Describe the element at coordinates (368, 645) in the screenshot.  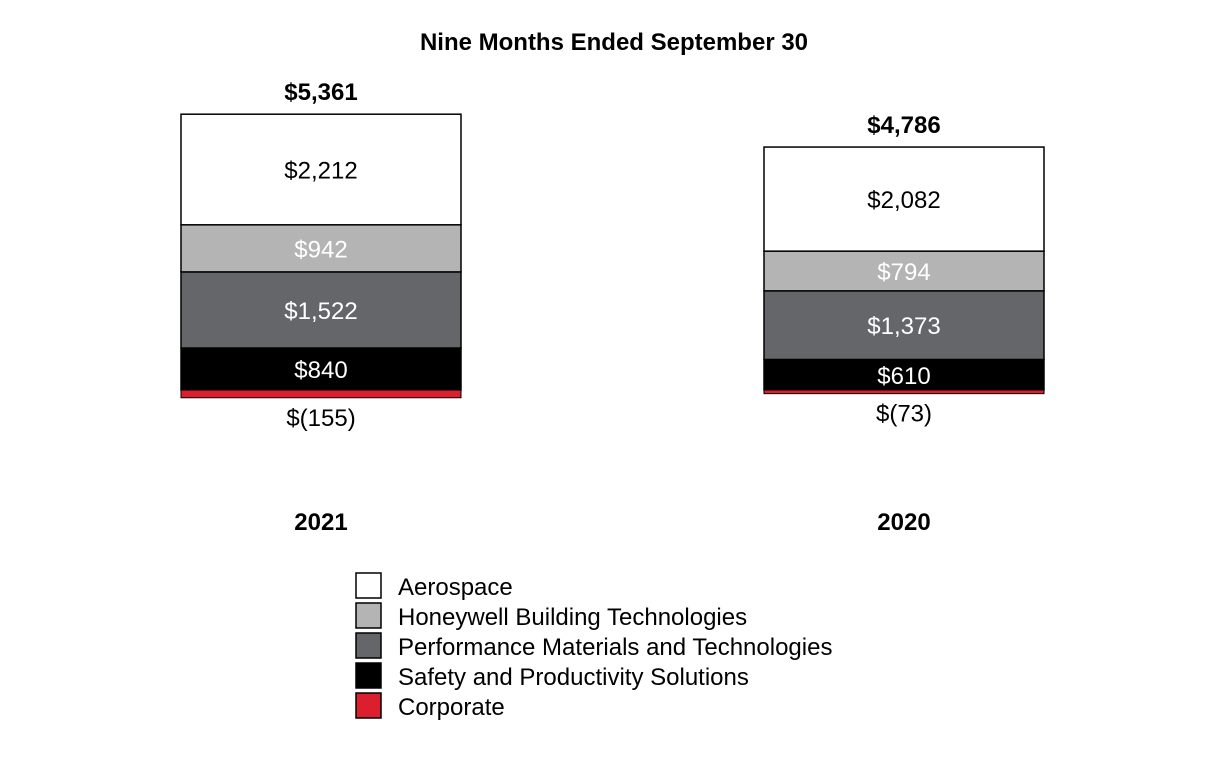
I see `legend-swatch-performance-materials-and-technologies` at that location.